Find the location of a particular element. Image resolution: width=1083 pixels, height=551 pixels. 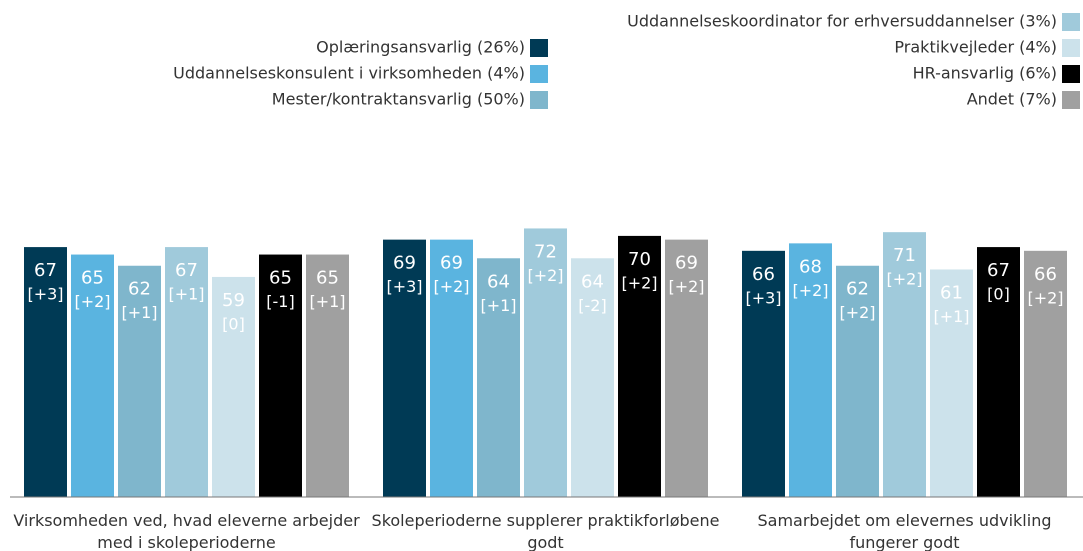

legend-label: Mester/kontraktansvarlig (50%) is located at coordinates (398, 99).